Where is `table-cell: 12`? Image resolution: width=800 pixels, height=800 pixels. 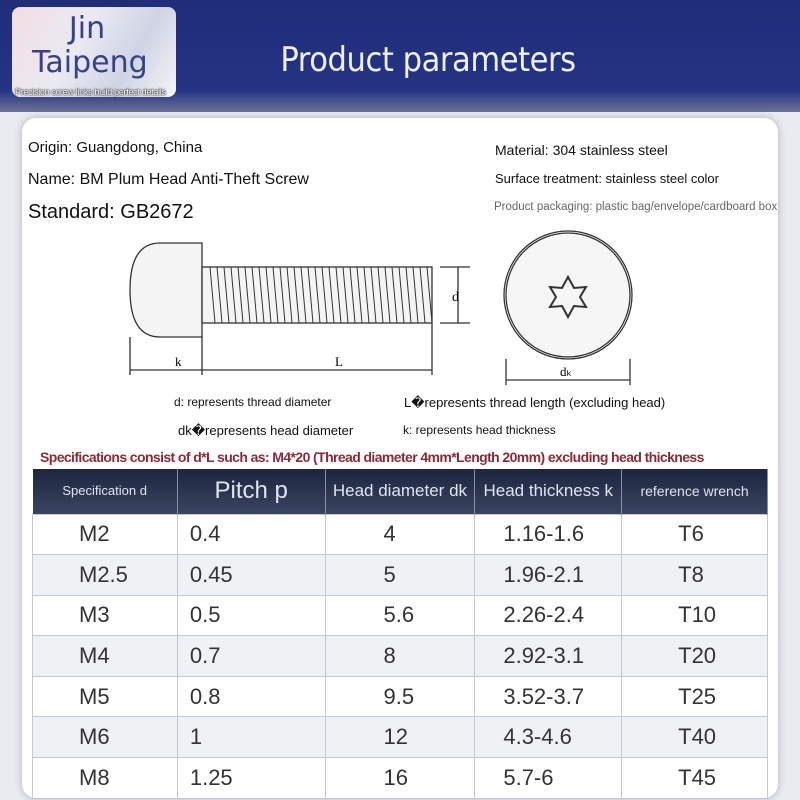
table-cell: 12 is located at coordinates (400, 737).